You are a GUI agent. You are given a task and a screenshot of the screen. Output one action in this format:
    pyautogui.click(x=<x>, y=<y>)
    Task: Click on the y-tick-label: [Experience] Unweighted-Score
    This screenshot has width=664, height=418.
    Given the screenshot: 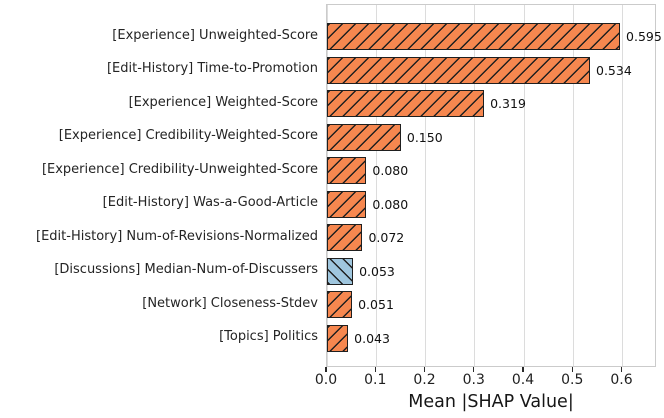 What is the action you would take?
    pyautogui.click(x=215, y=35)
    